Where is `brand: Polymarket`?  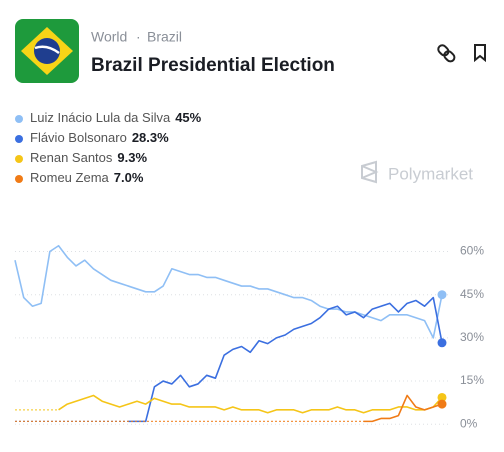 brand: Polymarket is located at coordinates (417, 171).